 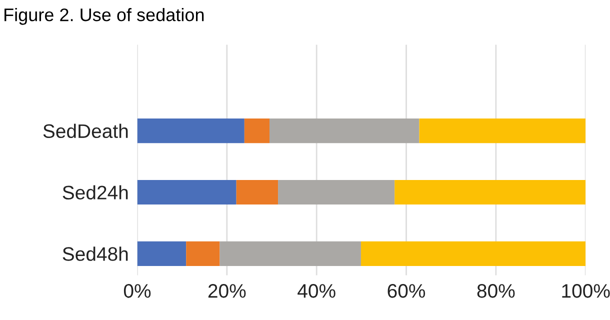 What do you see at coordinates (496, 291) in the screenshot?
I see `x-tick-label: 80%` at bounding box center [496, 291].